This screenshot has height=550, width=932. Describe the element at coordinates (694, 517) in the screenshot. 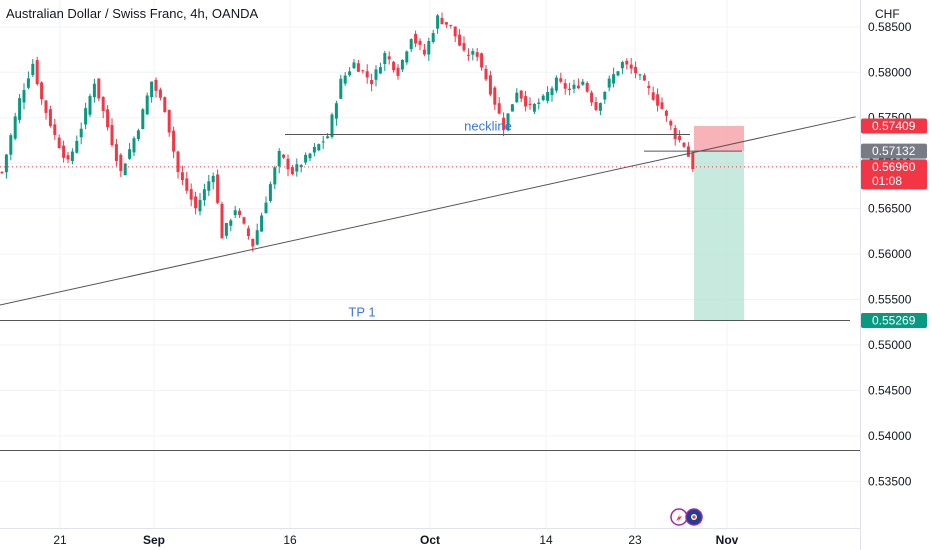

I see `australia-flag-icon` at that location.